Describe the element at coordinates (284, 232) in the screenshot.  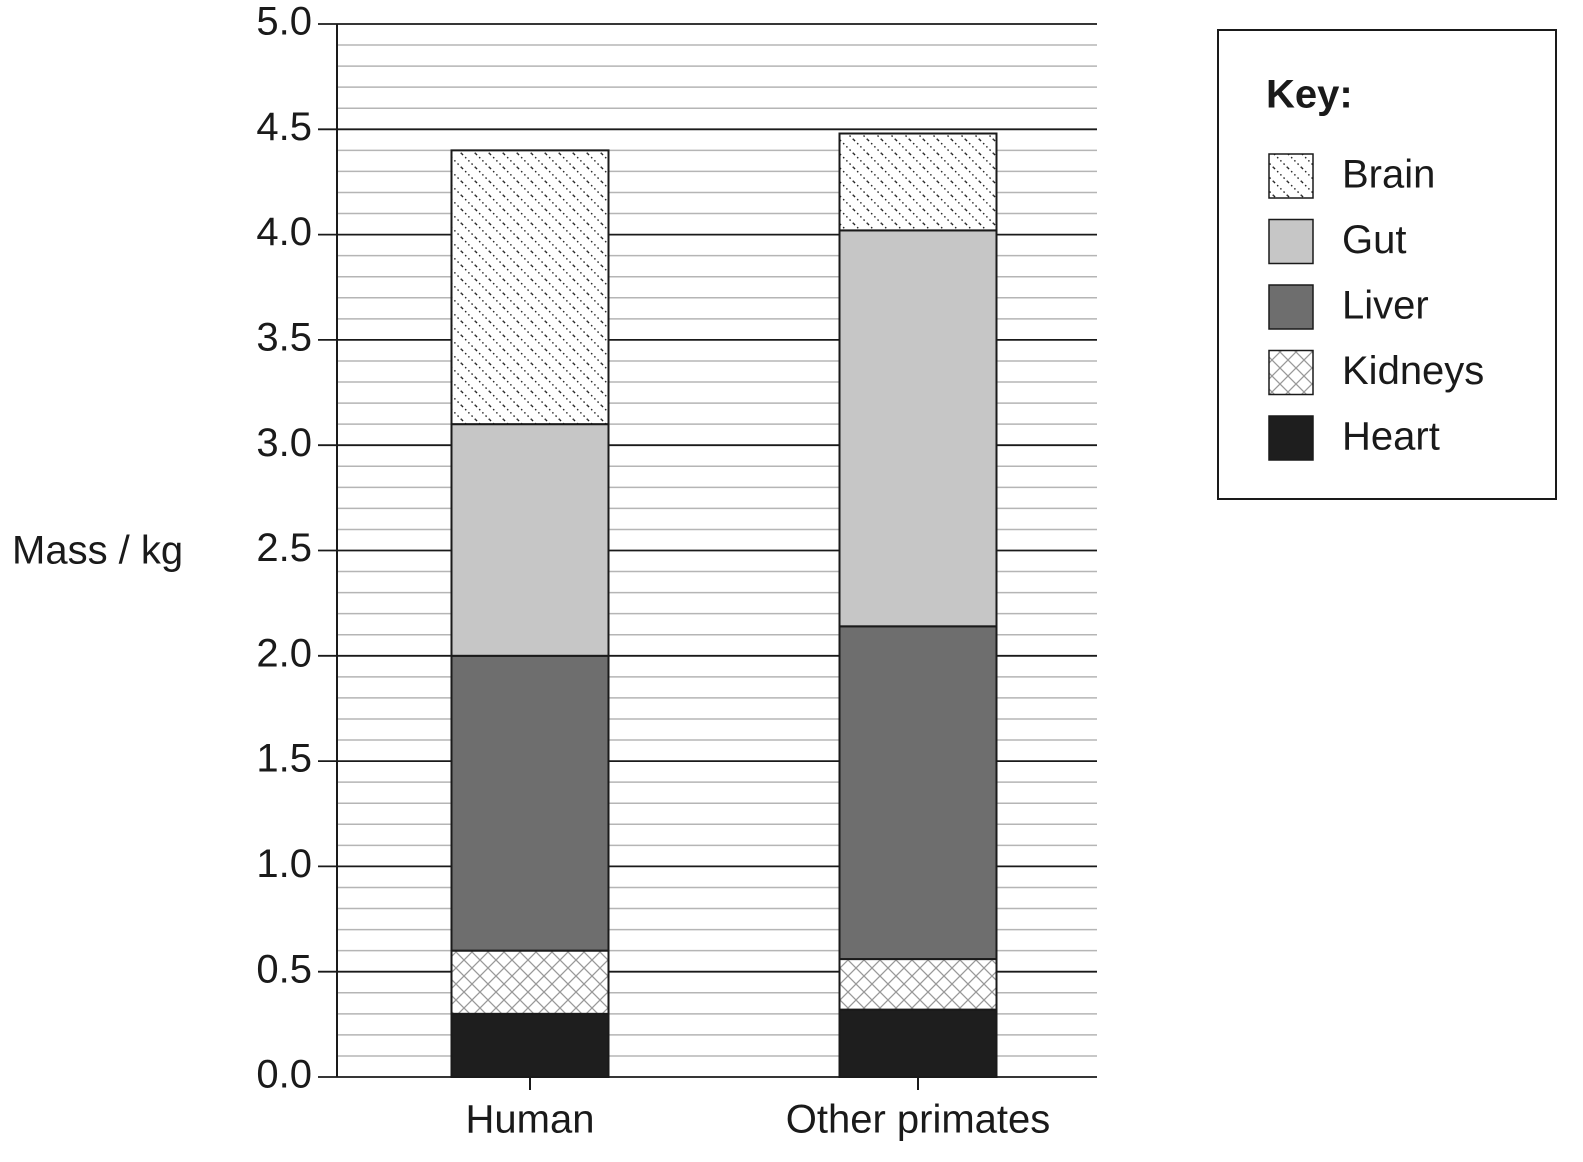
I see `y-tick-label: 4.0` at that location.